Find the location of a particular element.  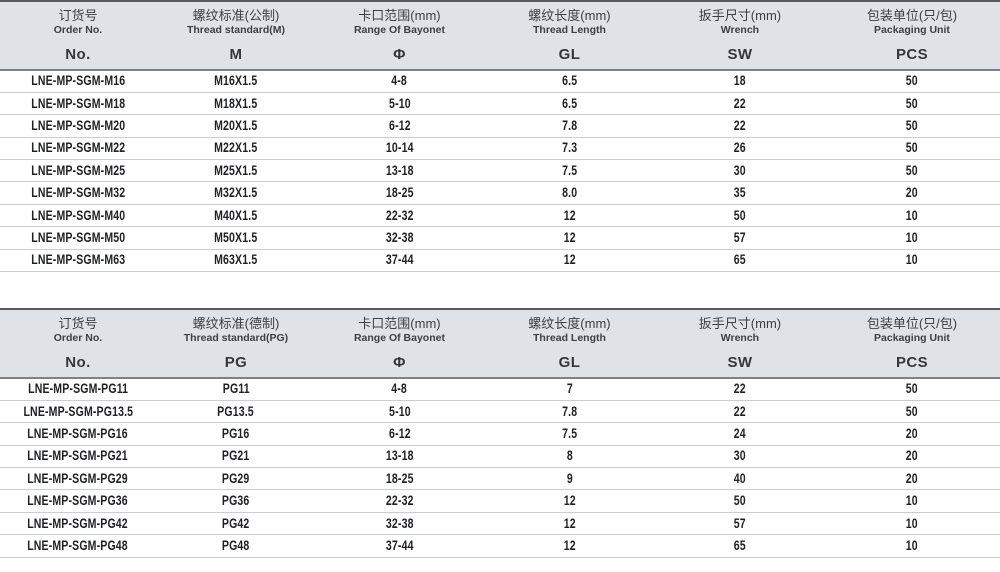

cell-packaging-unit: 20 is located at coordinates (911, 434).